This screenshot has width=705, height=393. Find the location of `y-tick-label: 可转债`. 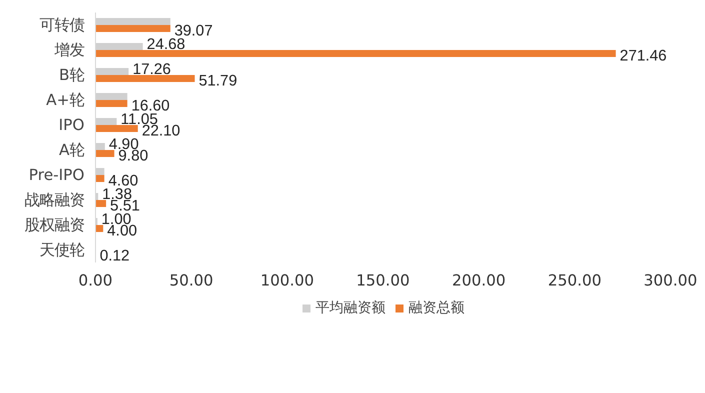

y-tick-label: 可转债 is located at coordinates (62, 25).